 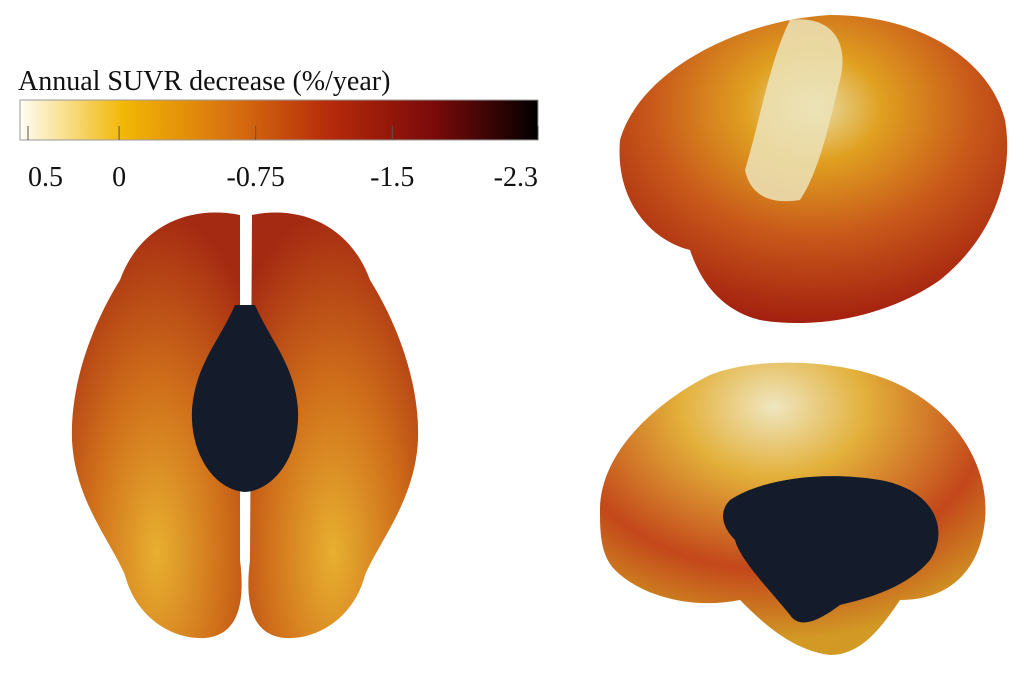 What do you see at coordinates (333, 425) in the screenshot?
I see `right-hemisphere` at bounding box center [333, 425].